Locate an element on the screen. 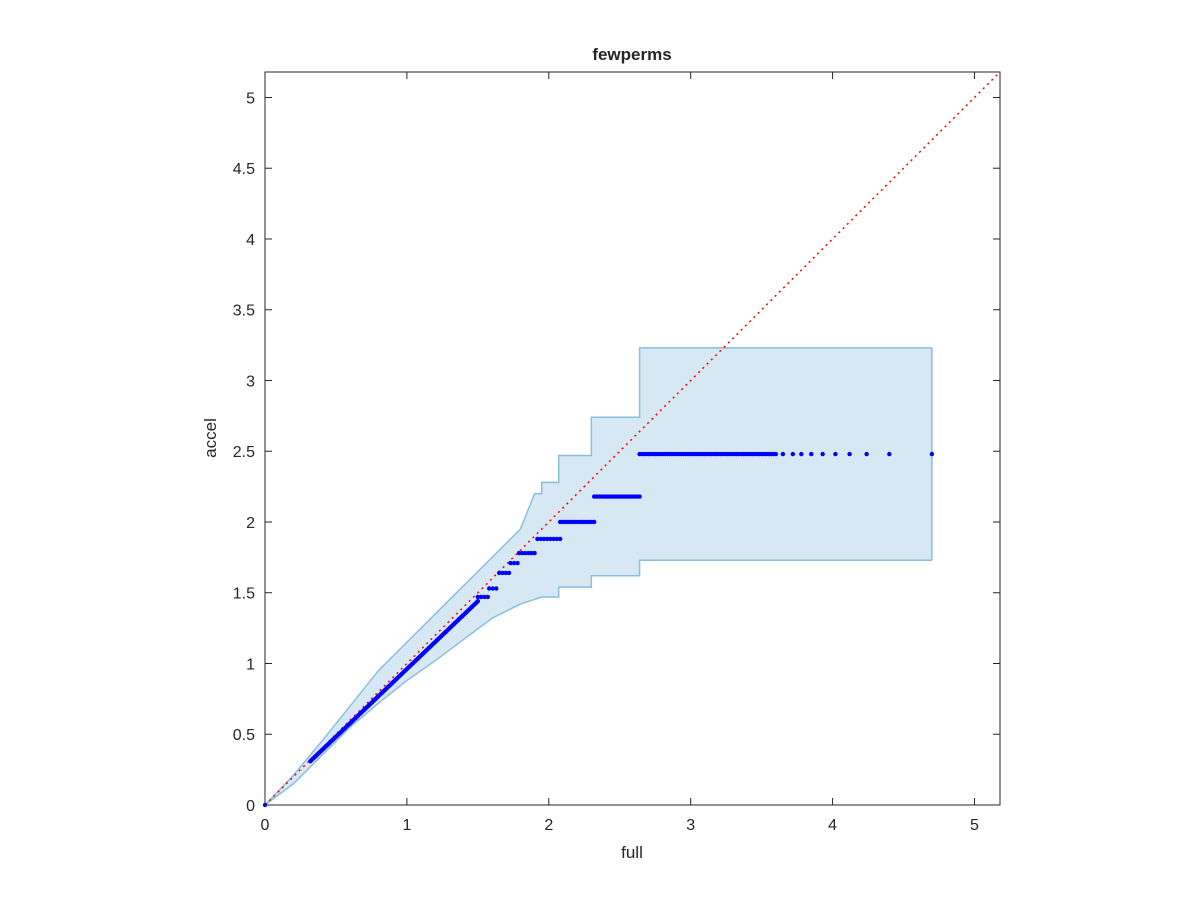 The image size is (1200, 900). chart-title: fewperms is located at coordinates (631, 54).